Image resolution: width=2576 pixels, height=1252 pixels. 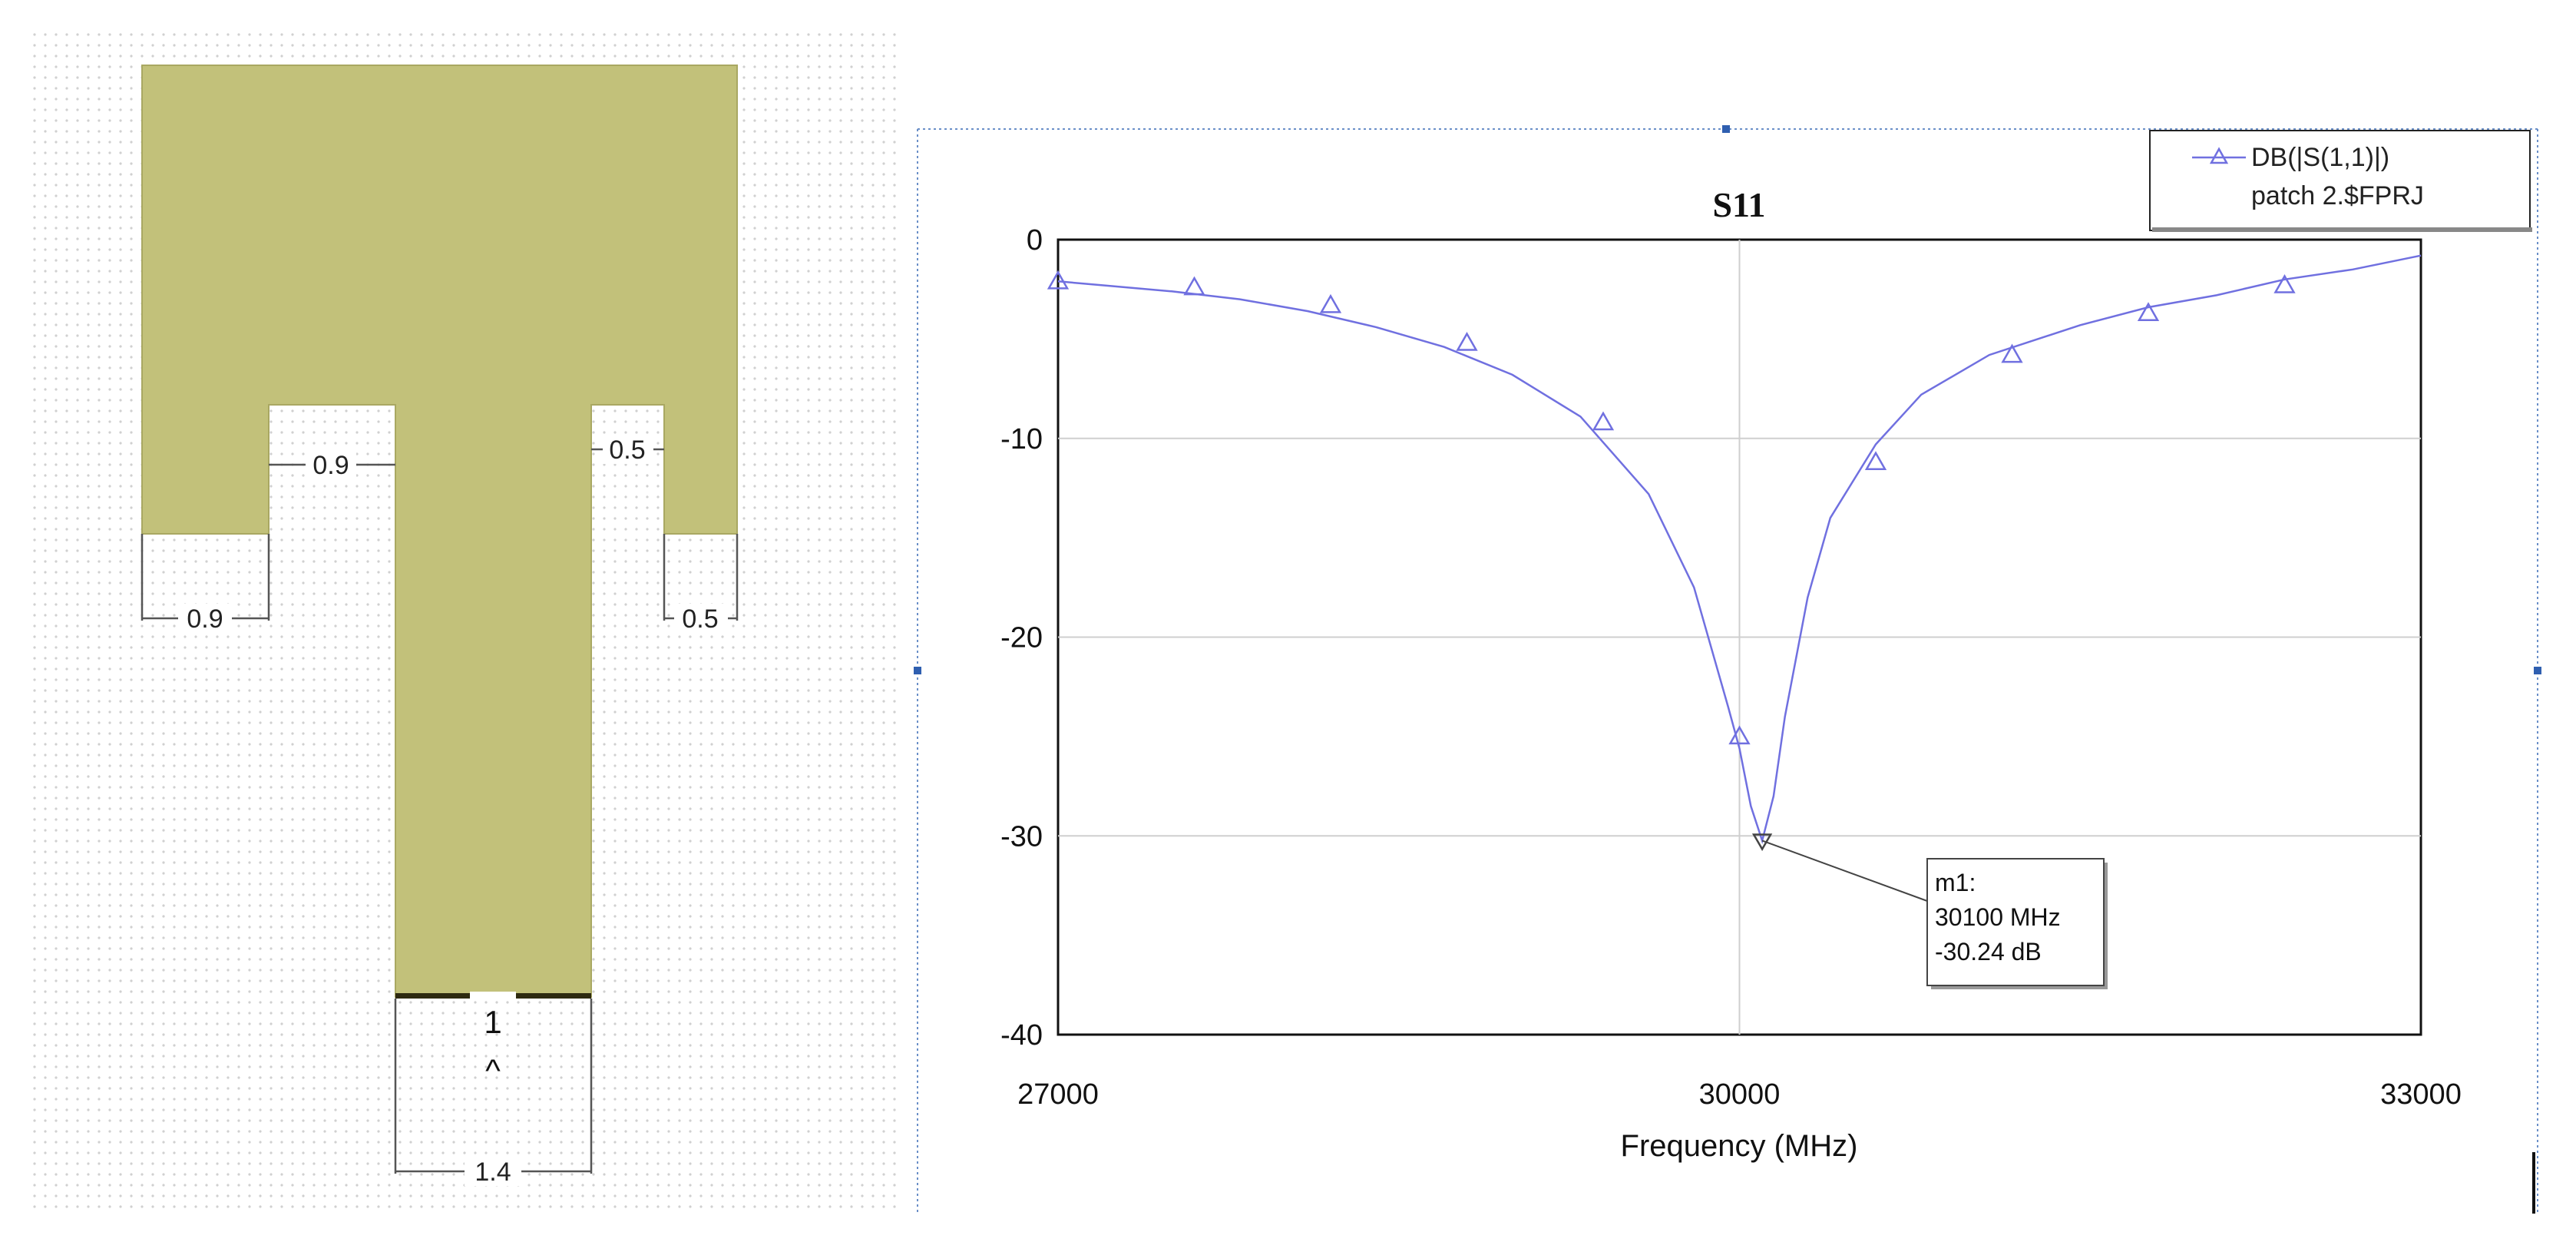 I want to click on port-gap, so click(x=493, y=996).